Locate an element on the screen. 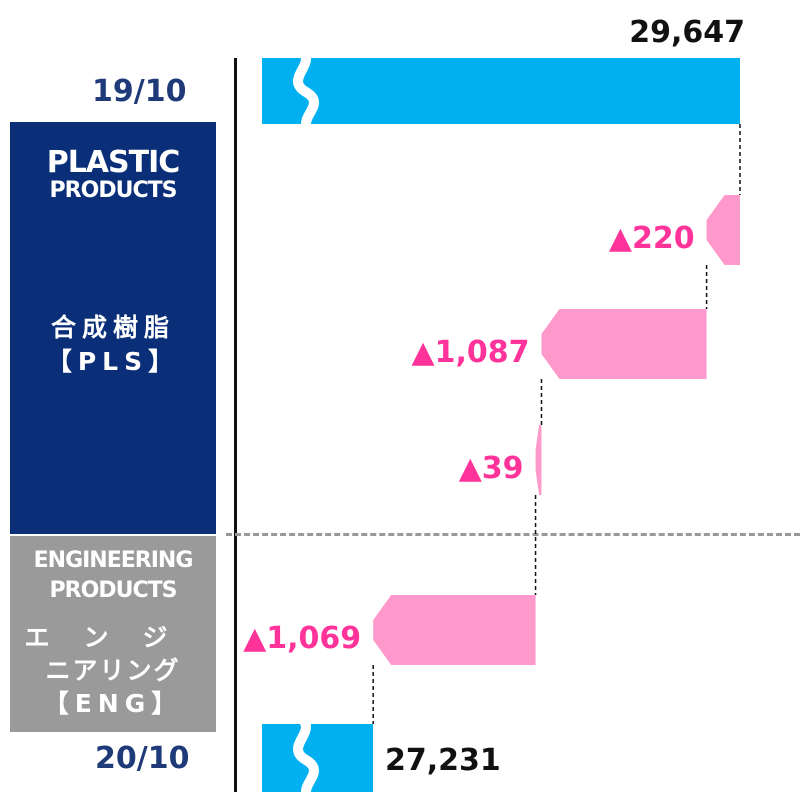 The width and height of the screenshot is (800, 804). period-end-label: 20/10 is located at coordinates (142, 758).